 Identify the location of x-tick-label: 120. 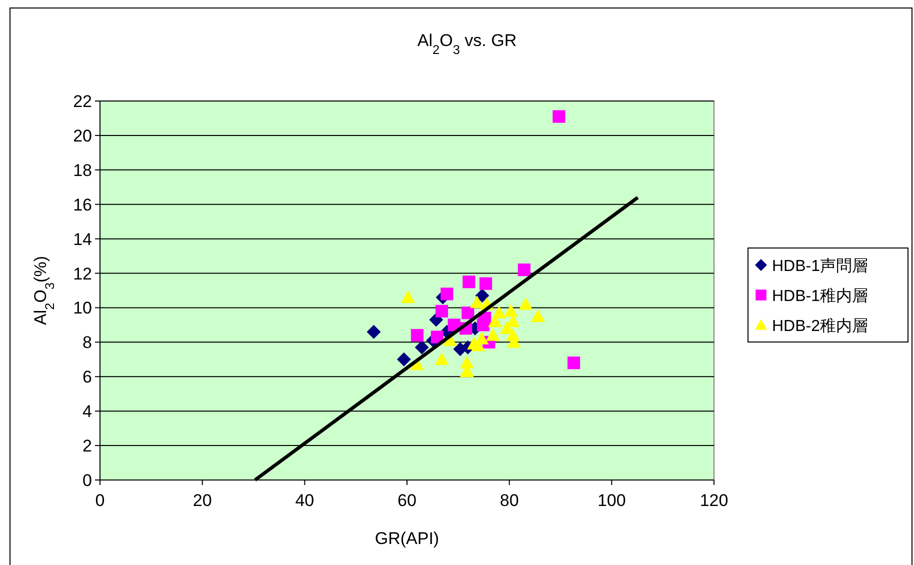
(714, 500).